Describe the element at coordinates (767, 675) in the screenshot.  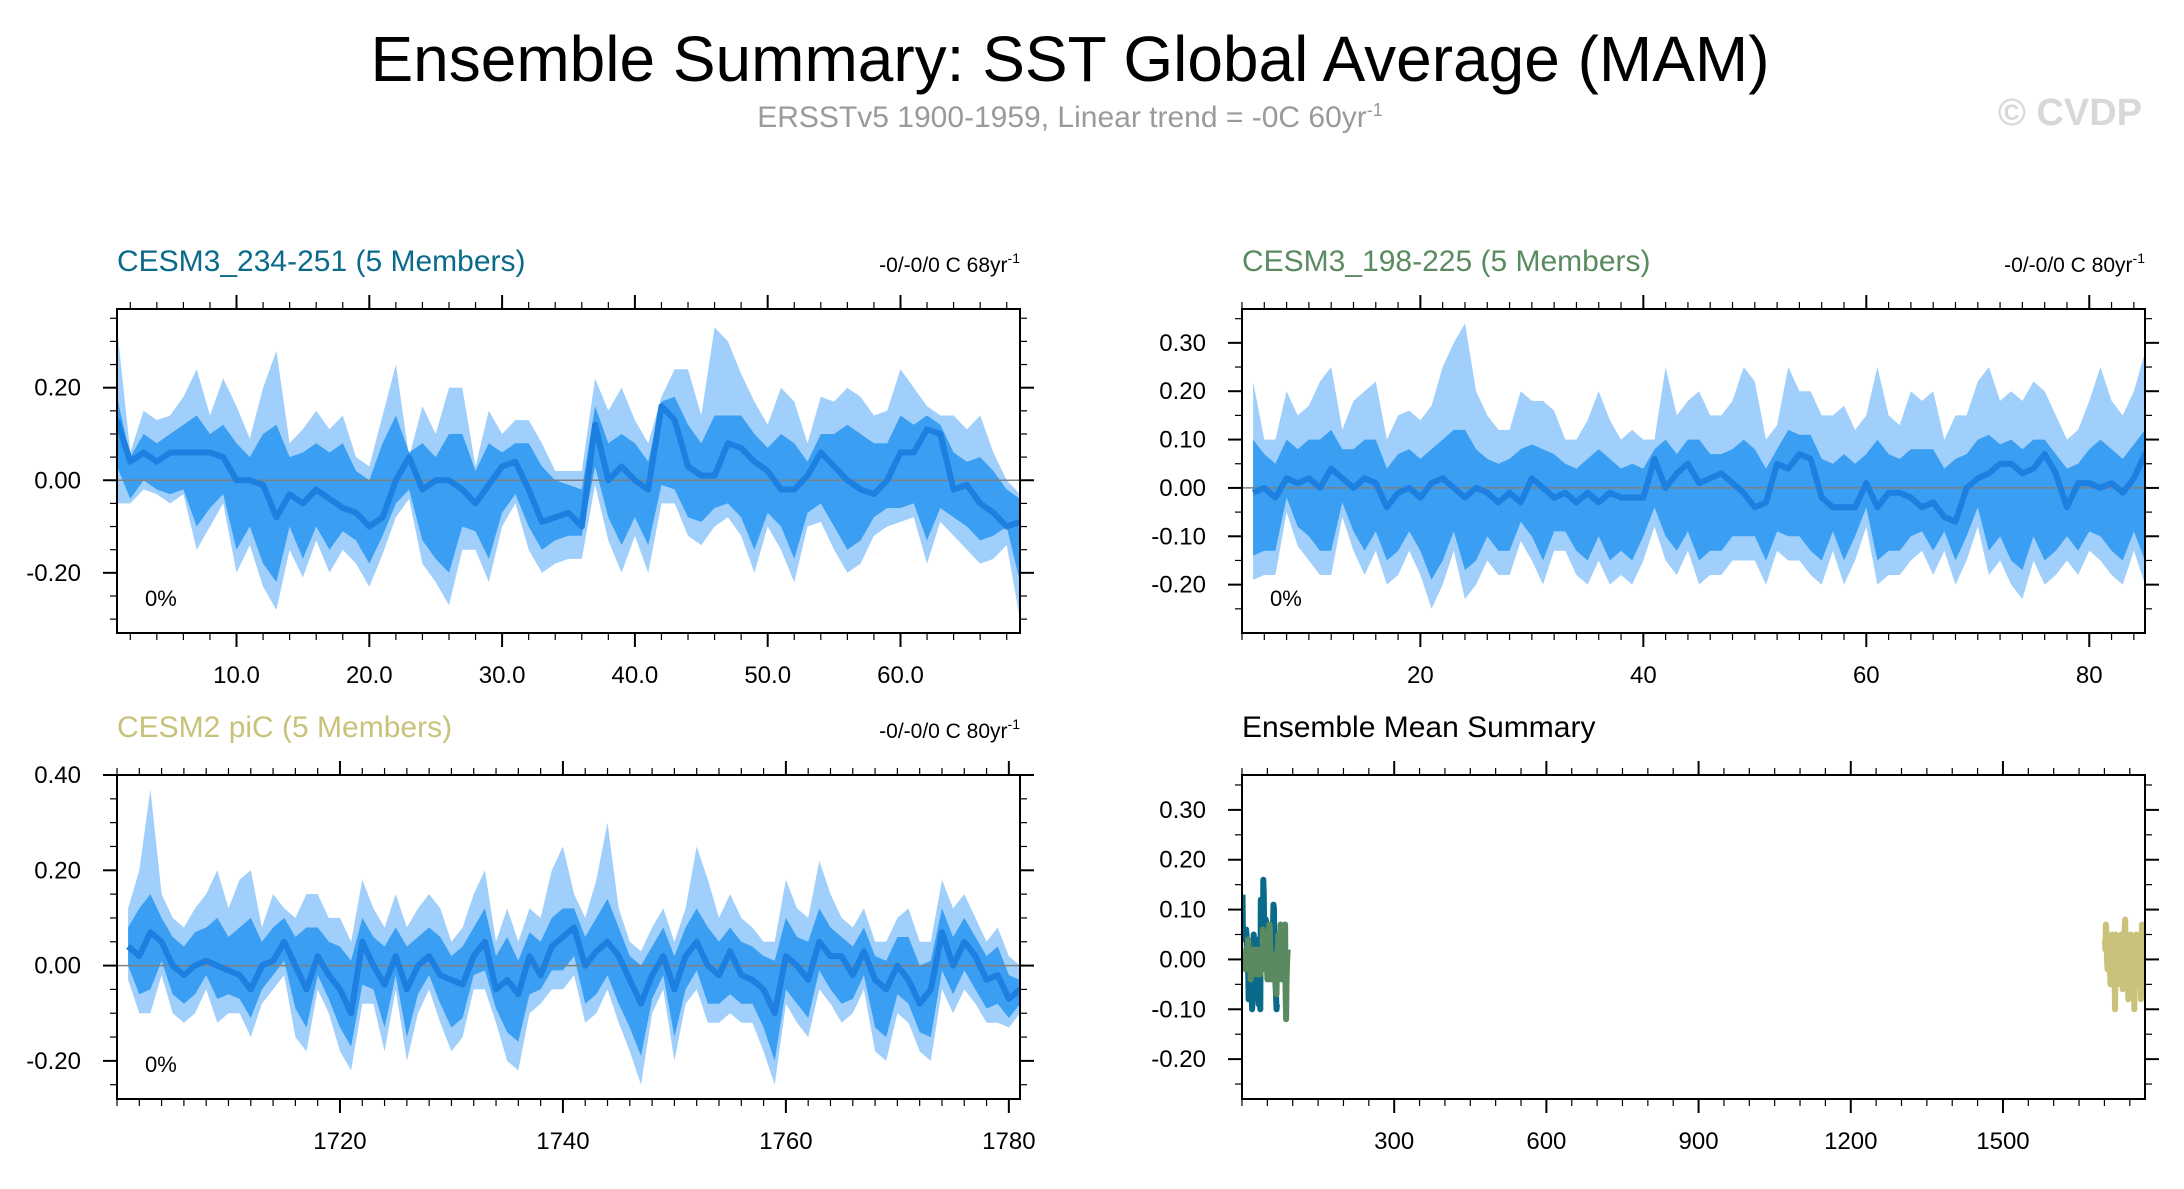
I see `x-tick-label: 50.0` at that location.